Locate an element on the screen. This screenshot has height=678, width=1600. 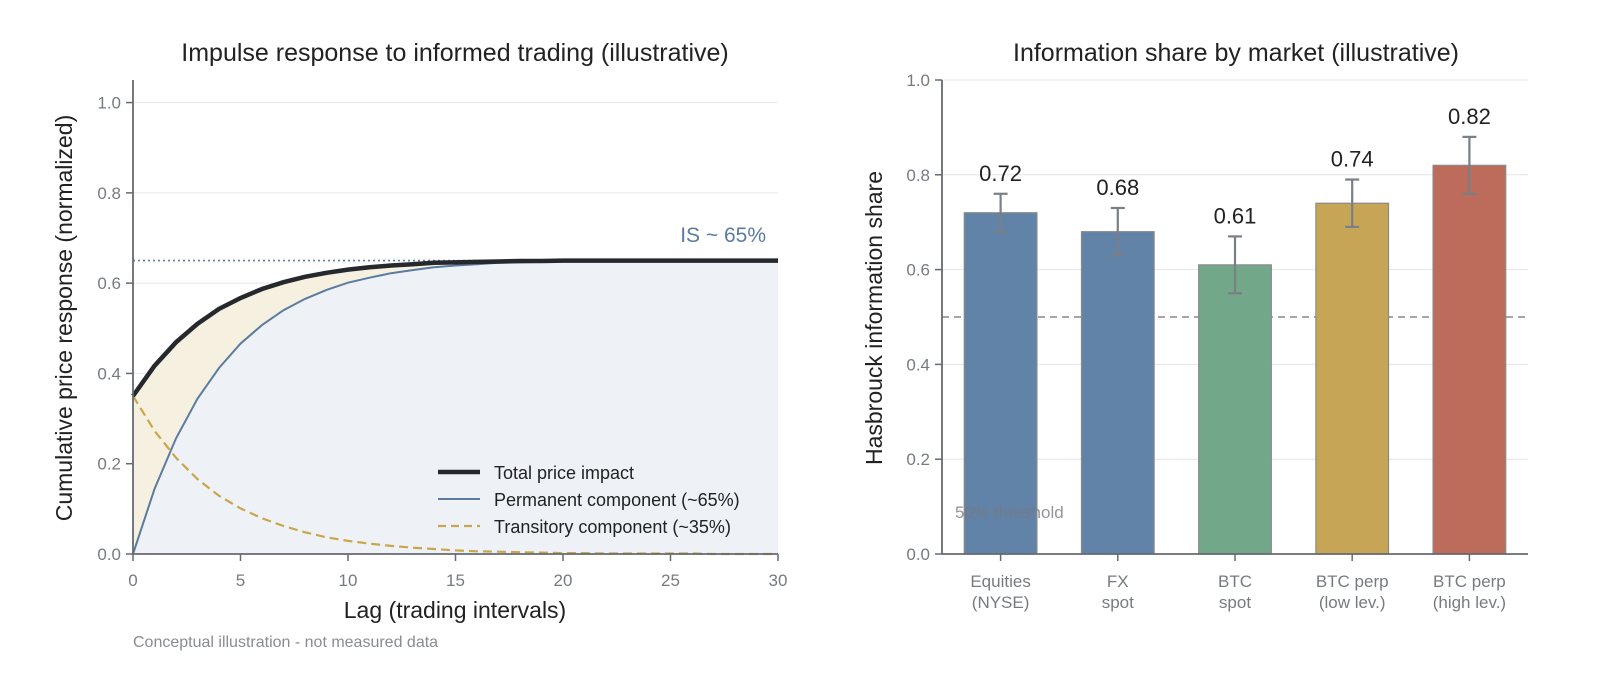
x-tick-label: 15 is located at coordinates (455, 580).